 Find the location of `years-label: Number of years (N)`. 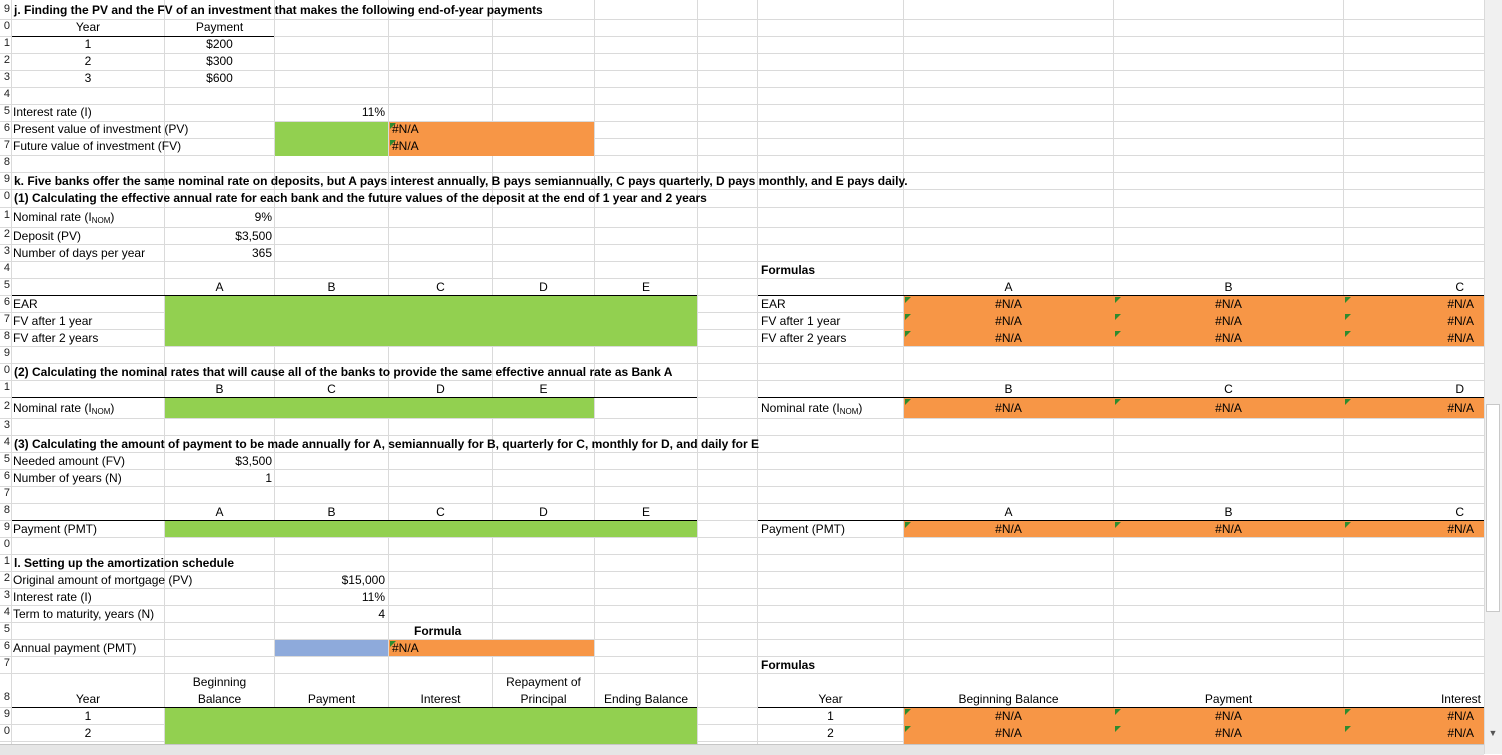

years-label: Number of years (N) is located at coordinates (67, 478).